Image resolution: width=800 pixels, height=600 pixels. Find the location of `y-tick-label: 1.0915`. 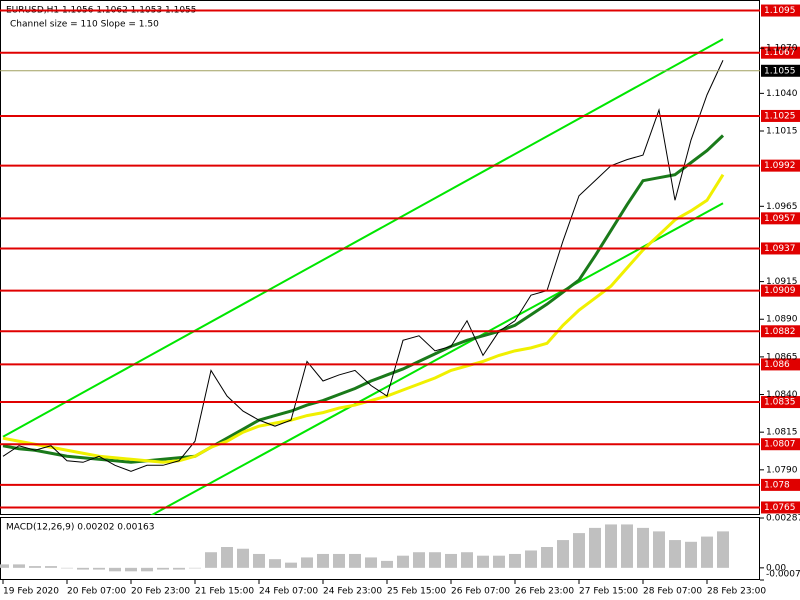

y-tick-label: 1.0915 is located at coordinates (782, 282).